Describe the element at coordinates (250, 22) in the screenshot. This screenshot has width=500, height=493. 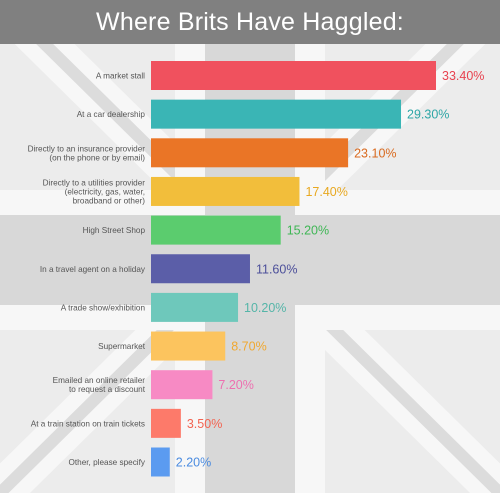
I see `chart-title: Where Brits Have Haggled:` at that location.